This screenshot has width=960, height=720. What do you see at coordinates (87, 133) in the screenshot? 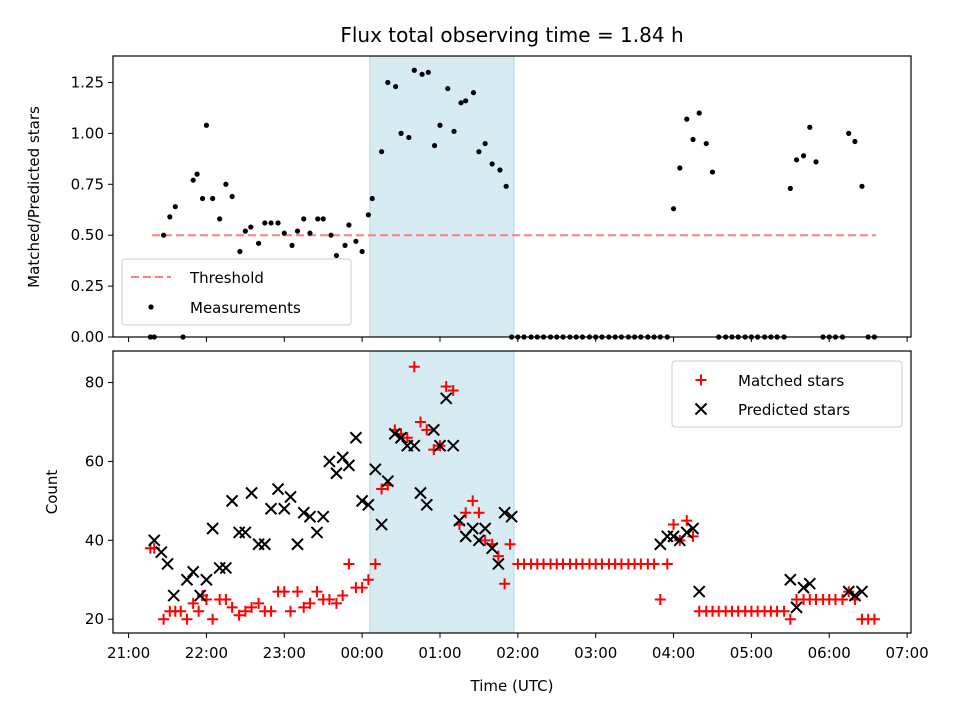
I see `top-y-tick-label: 1.00` at bounding box center [87, 133].